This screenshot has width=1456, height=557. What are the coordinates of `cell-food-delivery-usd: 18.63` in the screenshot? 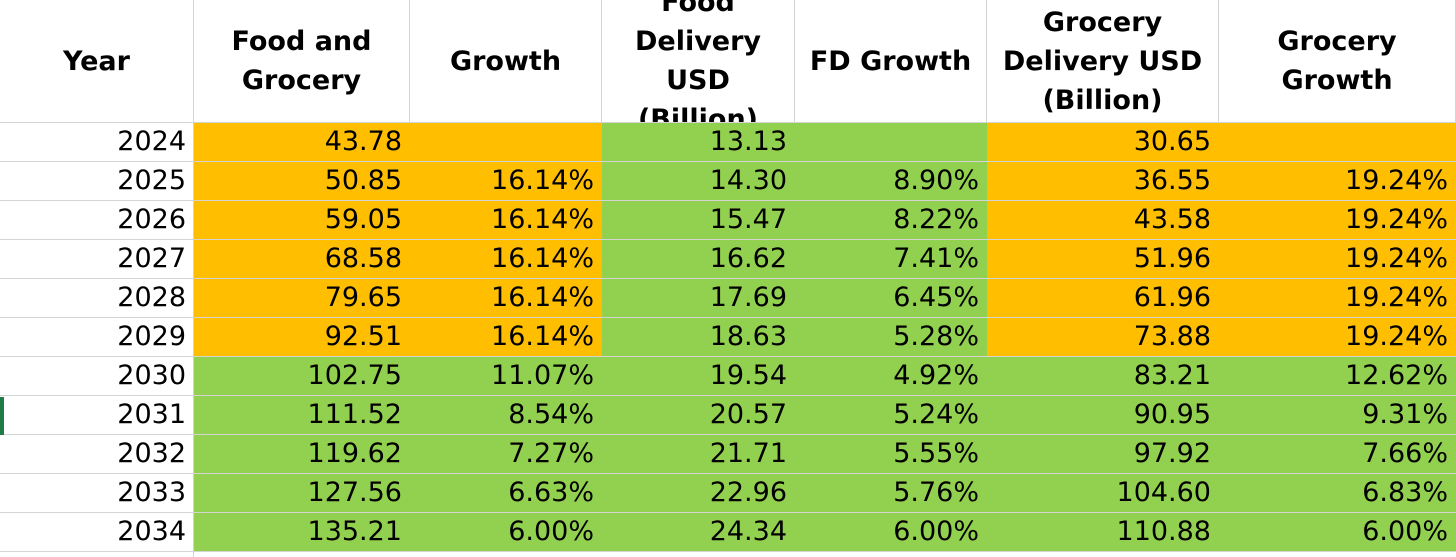 It's located at (698, 336).